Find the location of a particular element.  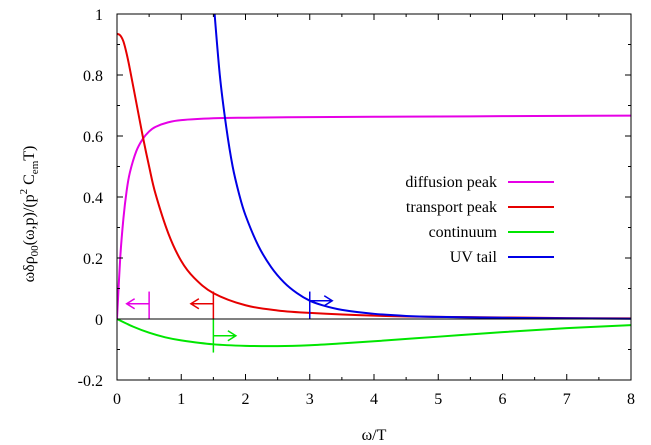

y-tick-label: 0.2 is located at coordinates (93, 259).